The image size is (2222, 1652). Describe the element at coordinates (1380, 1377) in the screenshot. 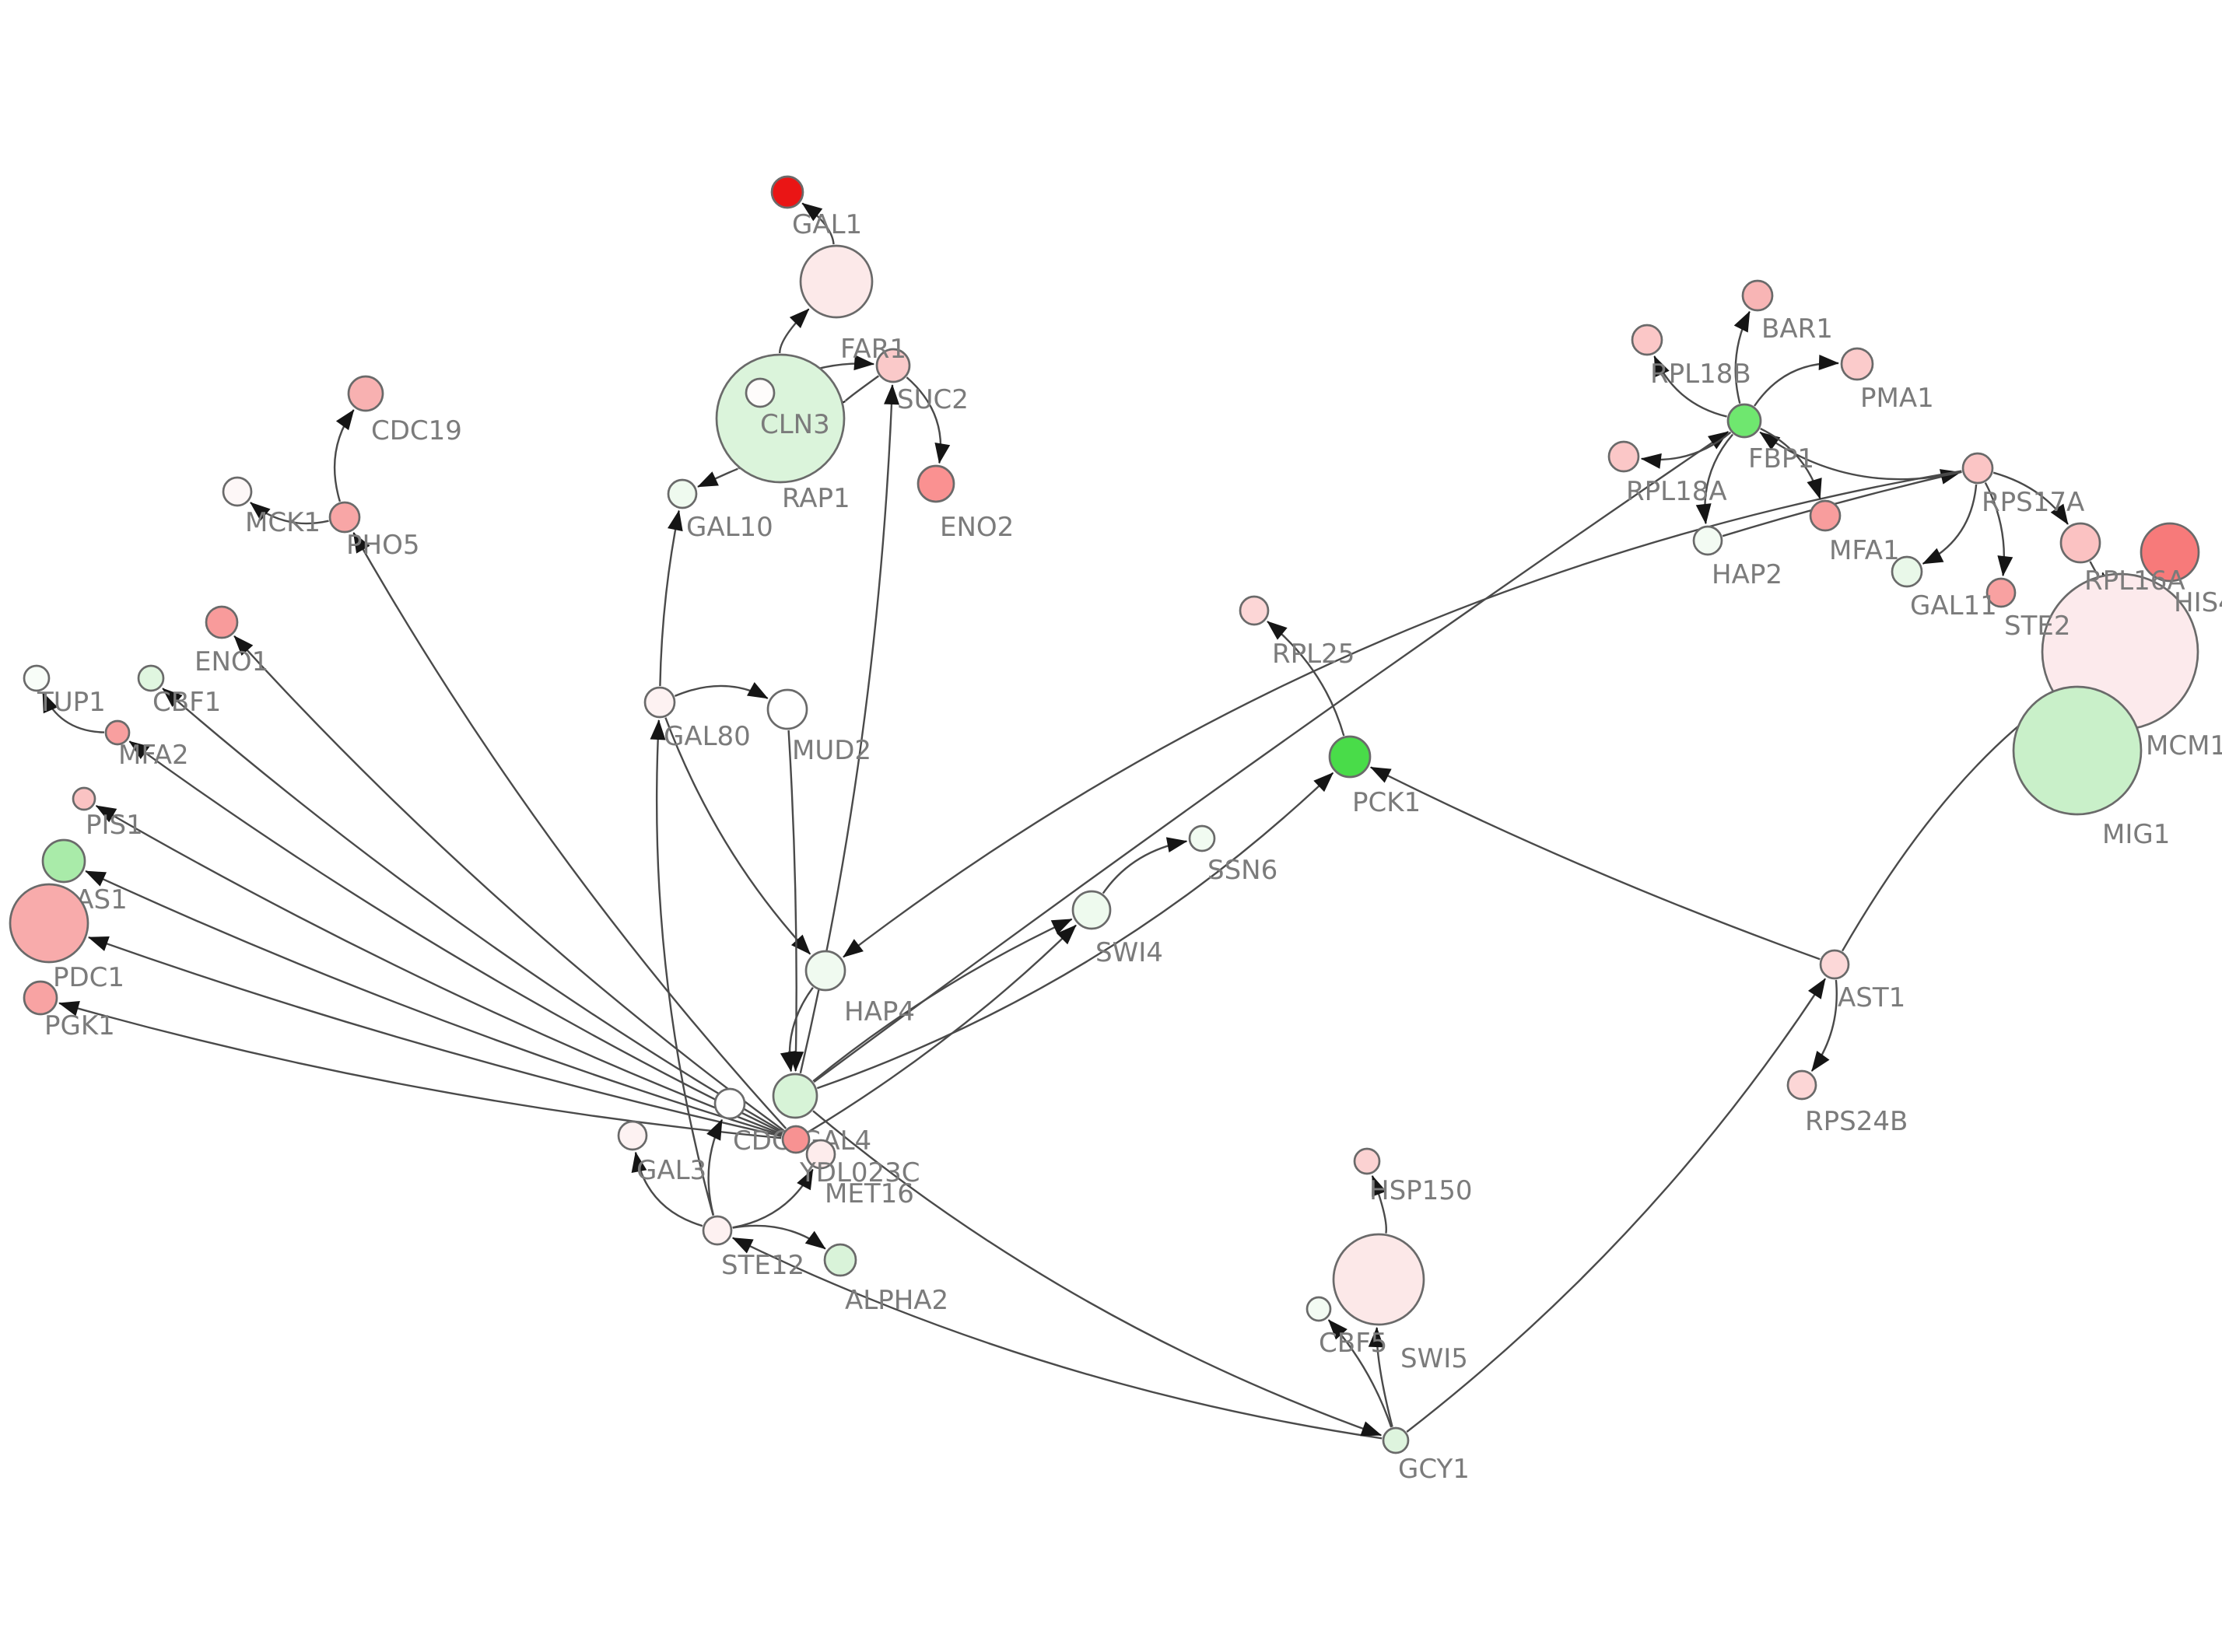

I see `edge-GCY1-SWI5` at that location.